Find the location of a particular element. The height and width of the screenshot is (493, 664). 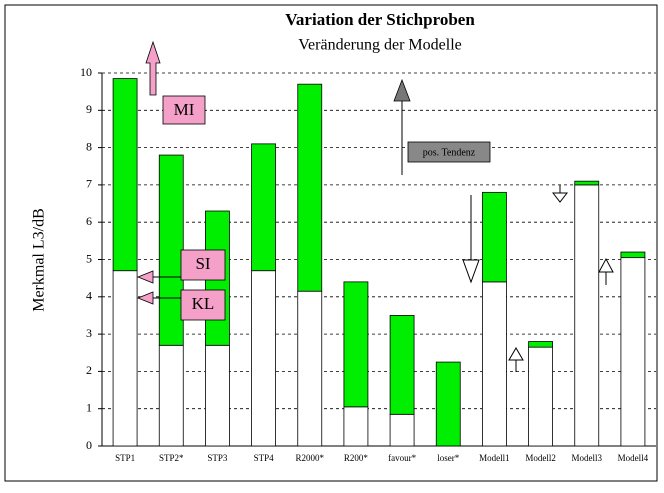

y-tick-label: 1 is located at coordinates (89, 407).